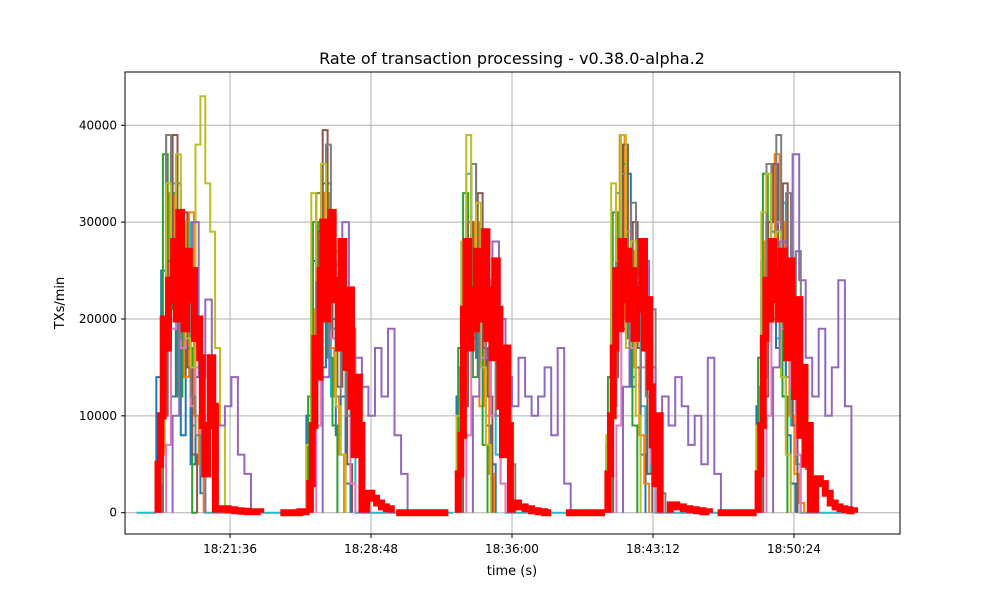 The width and height of the screenshot is (1000, 604). I want to click on x-axis-label: time (s), so click(512, 571).